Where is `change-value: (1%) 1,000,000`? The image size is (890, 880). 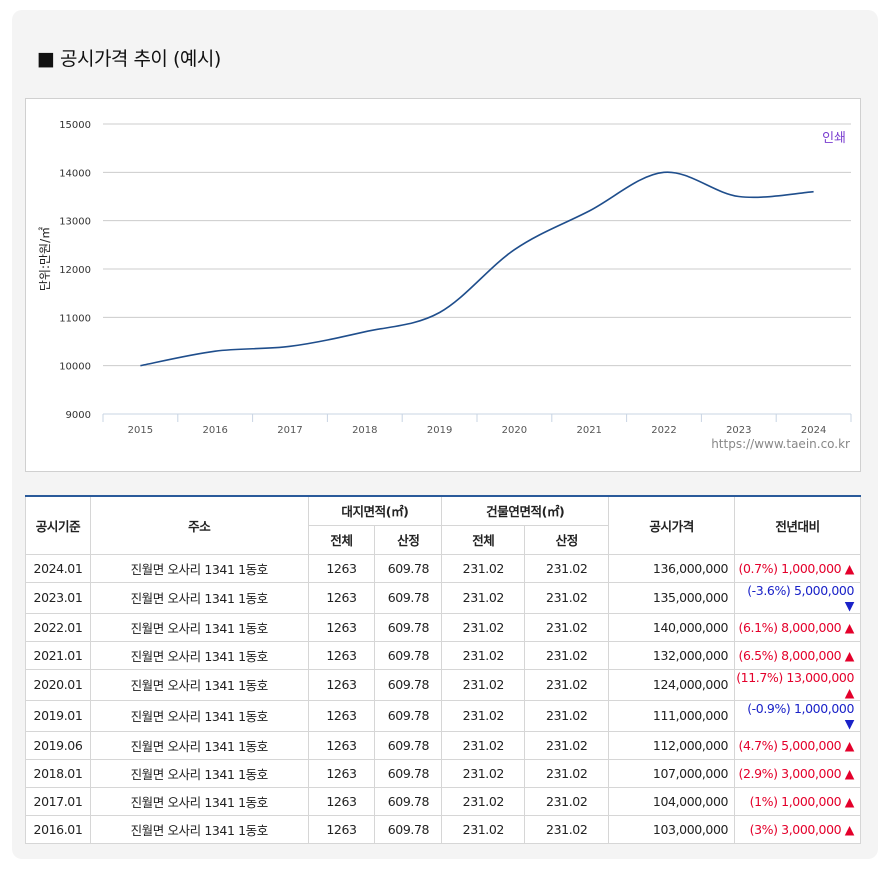
change-value: (1%) 1,000,000 is located at coordinates (795, 801).